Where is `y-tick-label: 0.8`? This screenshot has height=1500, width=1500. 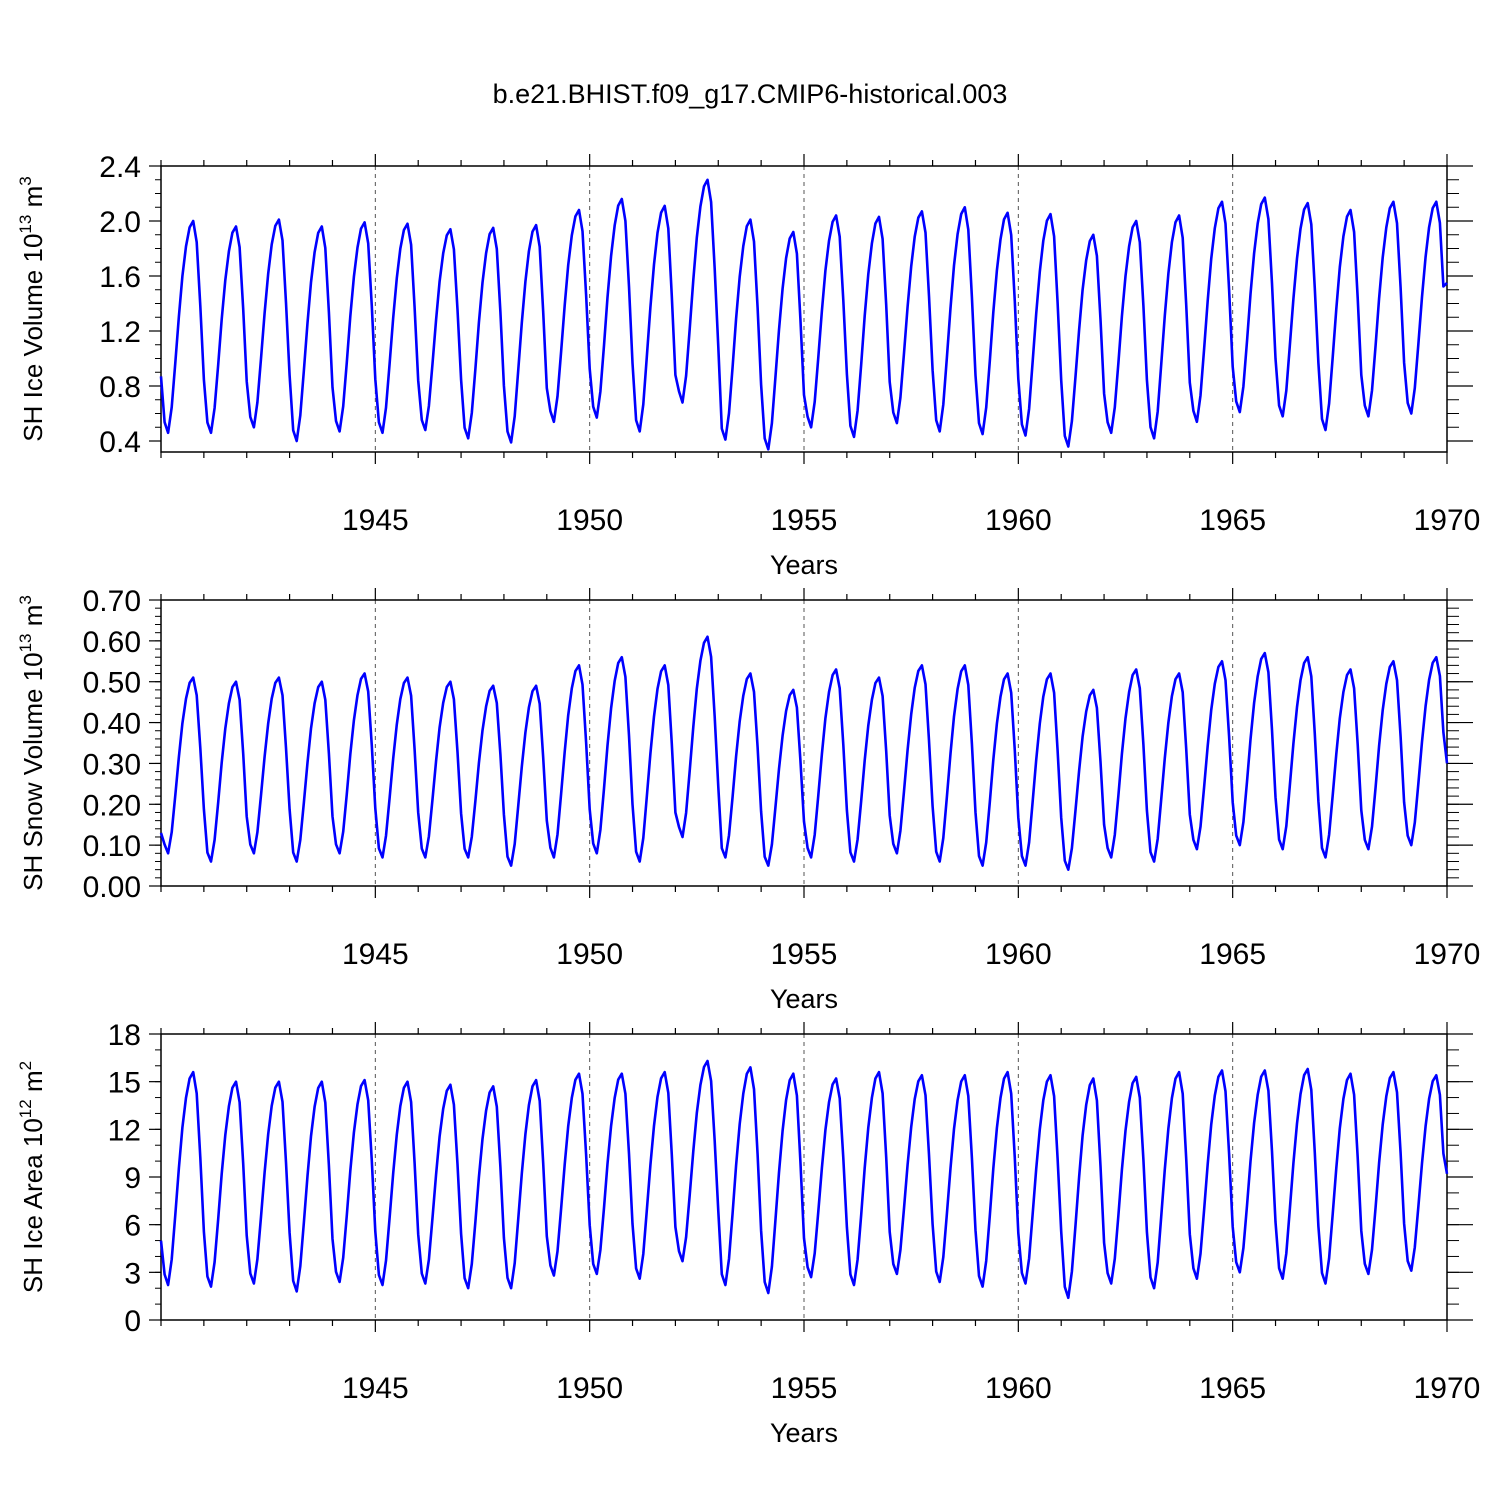 y-tick-label: 0.8 is located at coordinates (120, 387).